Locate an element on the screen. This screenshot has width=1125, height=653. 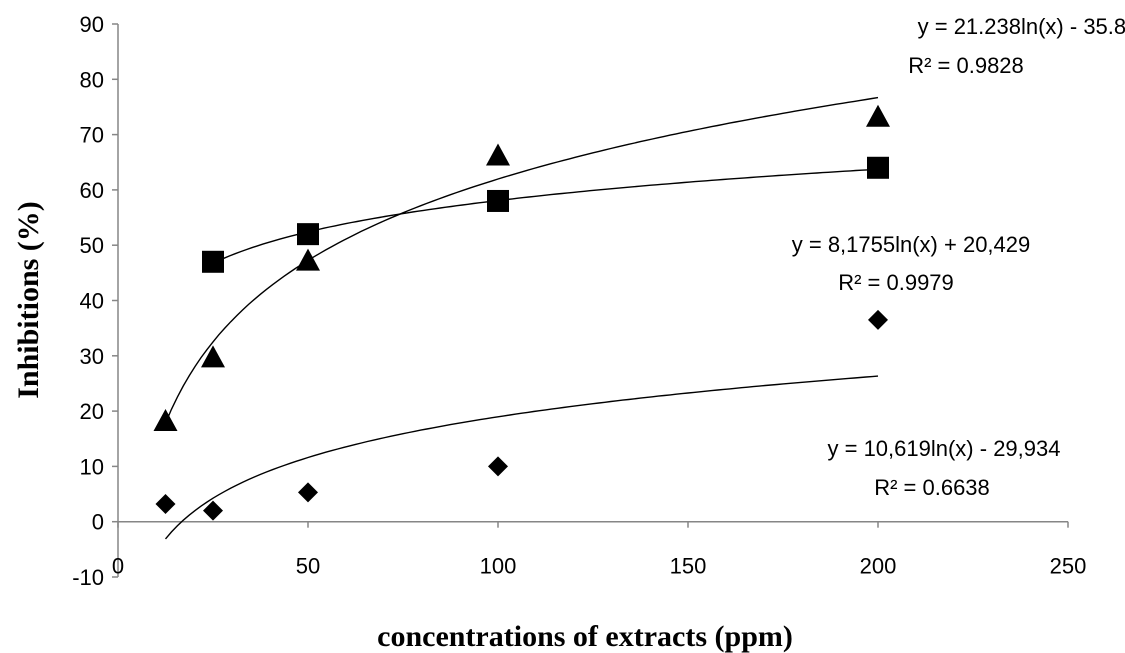
x-axis-label: concentrations of extracts (ppm) is located at coordinates (585, 636).